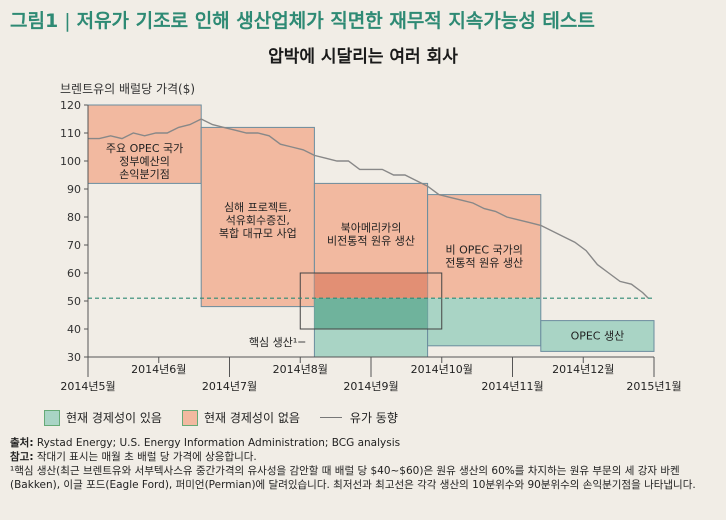 This screenshot has width=726, height=520. Describe the element at coordinates (653, 386) in the screenshot. I see `x-tick-label: 2015년1월` at that location.